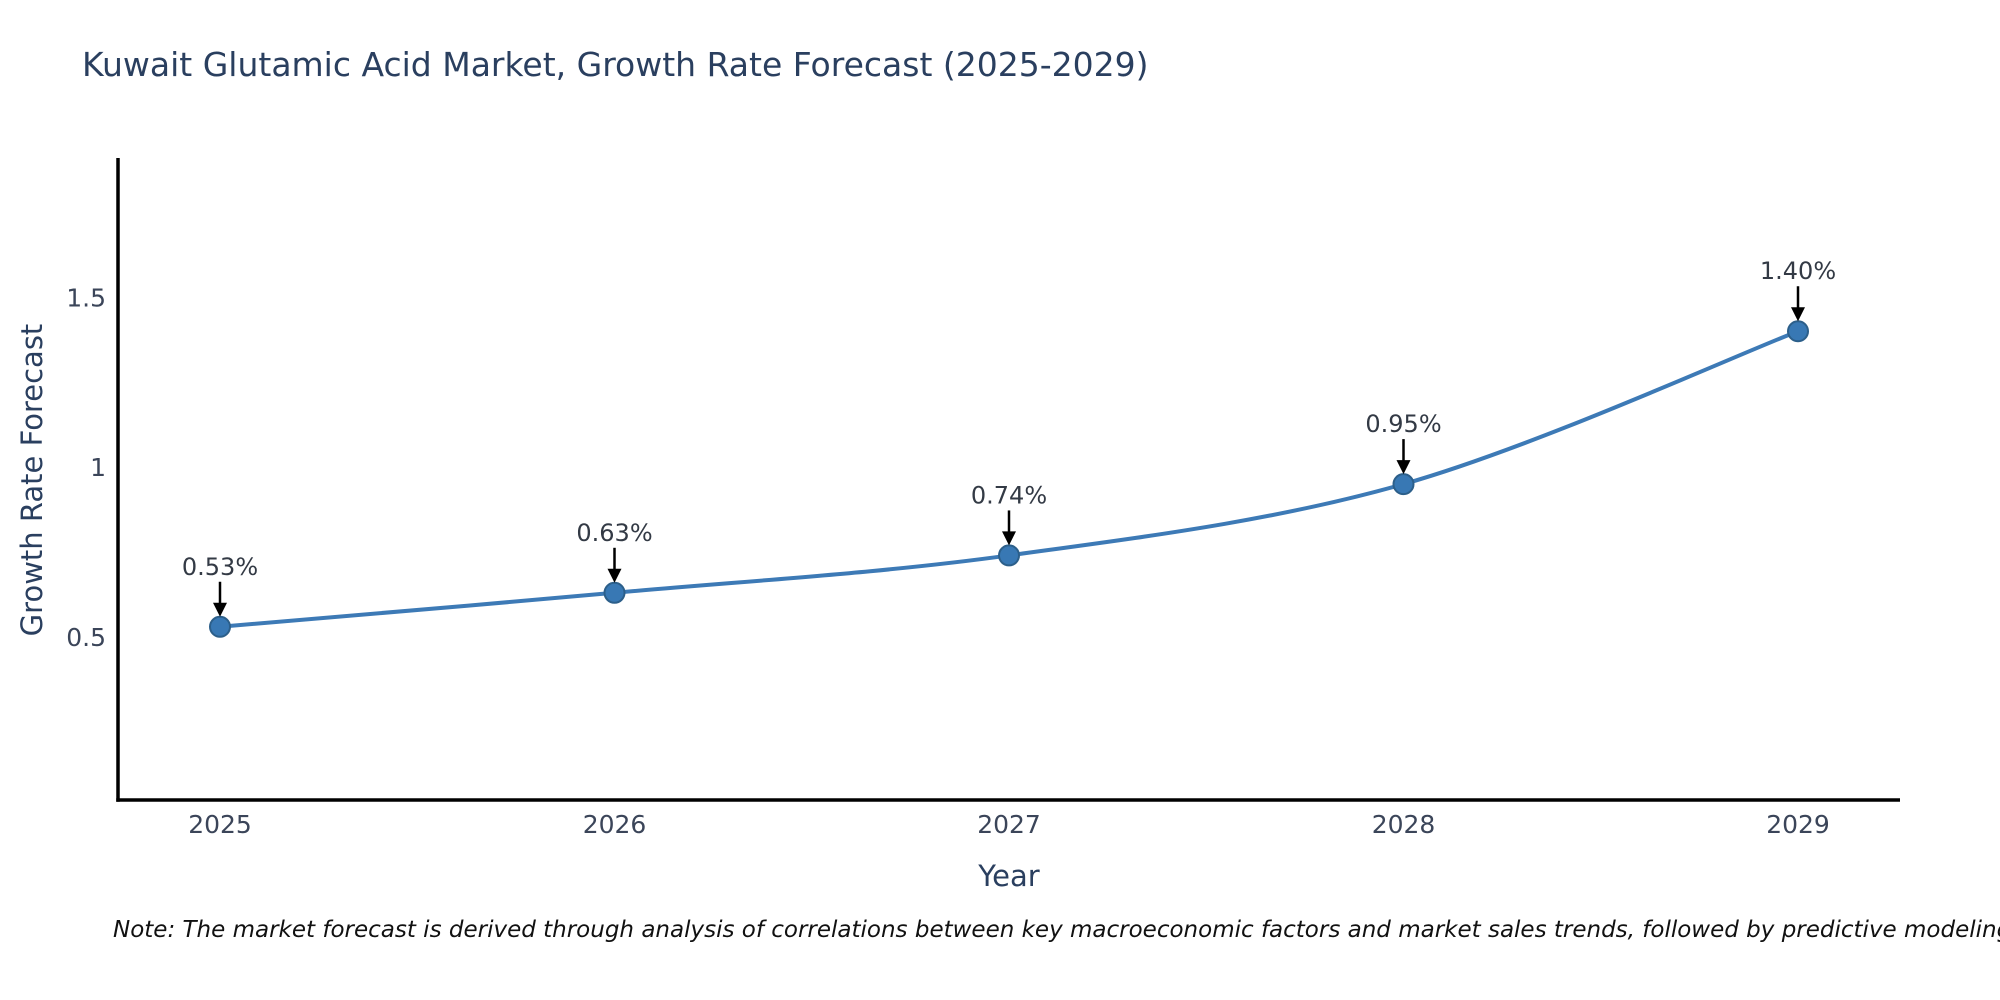 The width and height of the screenshot is (2000, 1000). I want to click on y-axis-title: Growth Rate Forecast, so click(32, 480).